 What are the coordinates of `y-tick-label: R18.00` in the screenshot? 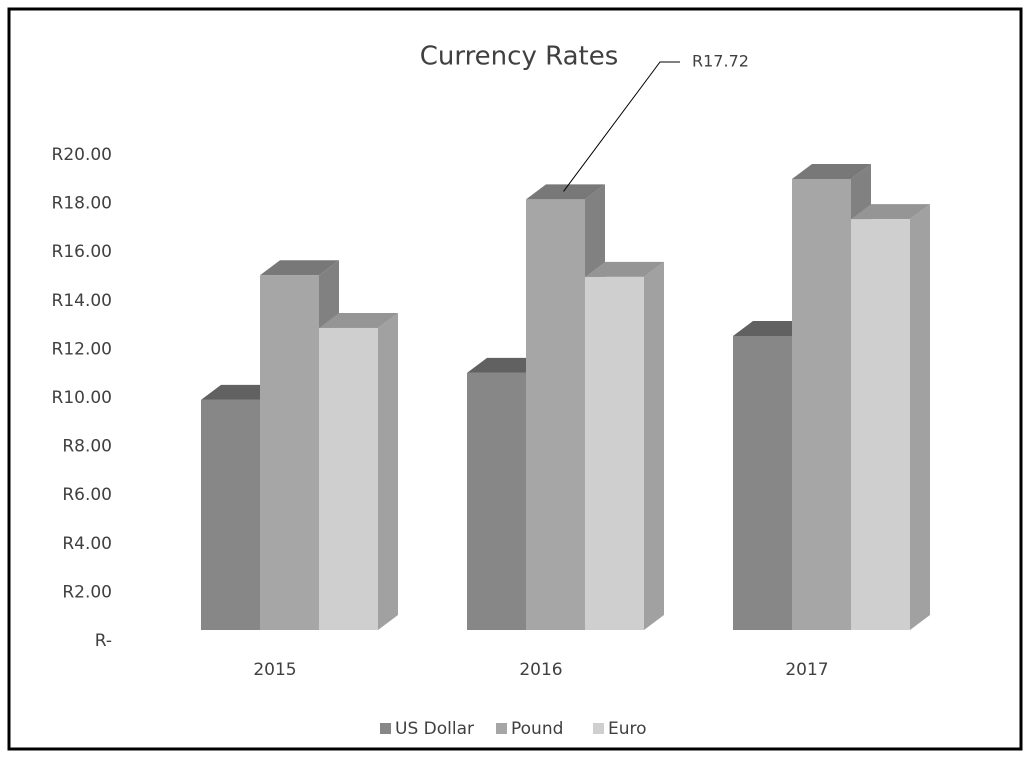 It's located at (82, 204).